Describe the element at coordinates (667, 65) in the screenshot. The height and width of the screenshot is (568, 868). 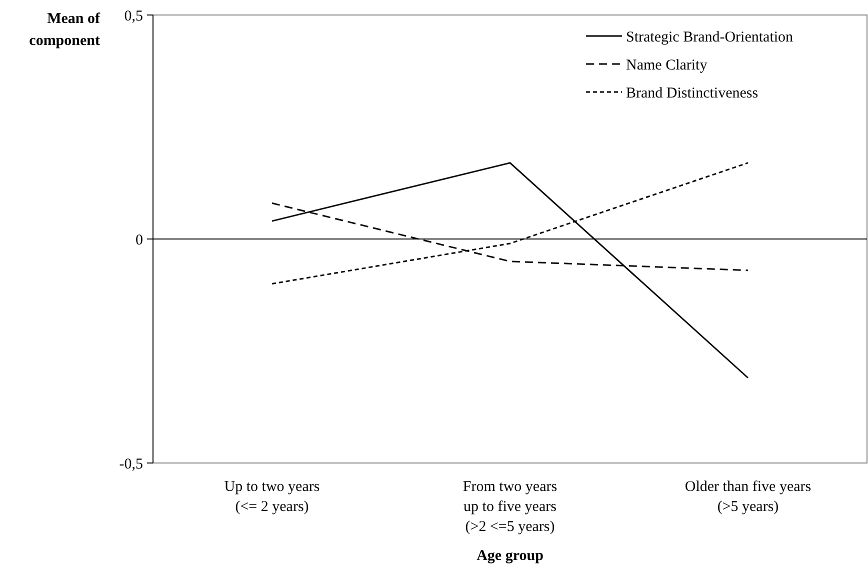
I see `legend-label: Name Clarity` at that location.